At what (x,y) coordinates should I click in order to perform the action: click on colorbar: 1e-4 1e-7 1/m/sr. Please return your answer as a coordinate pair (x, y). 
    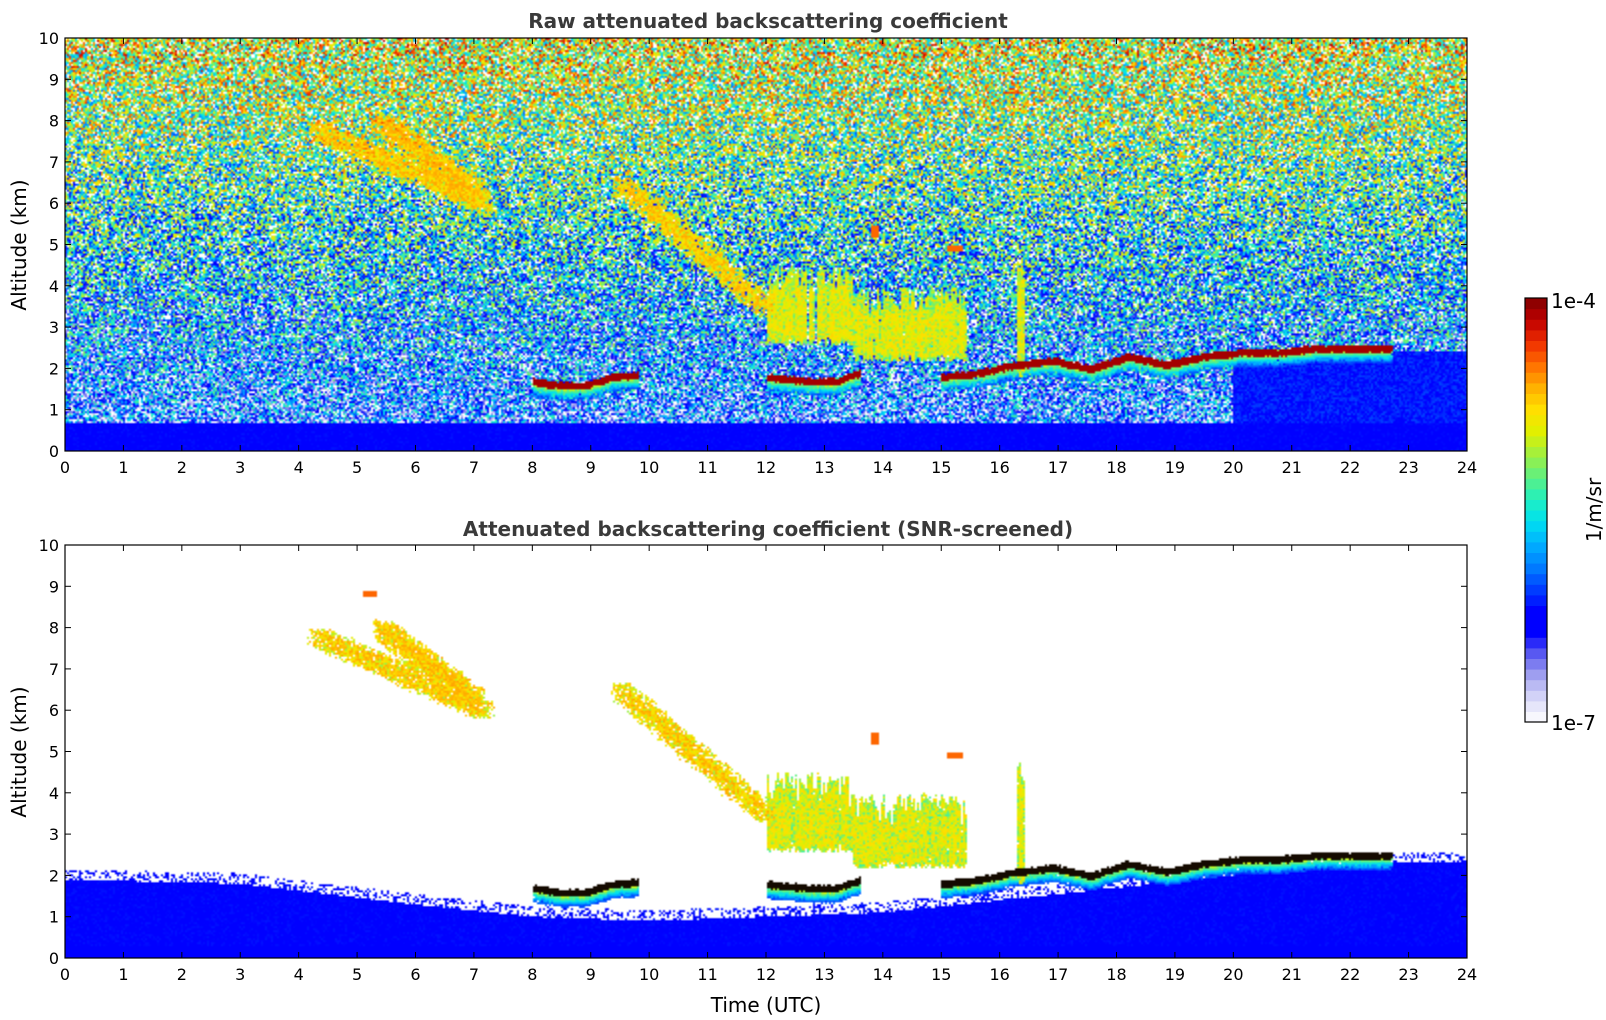
    Looking at the image, I should click on (1565, 512).